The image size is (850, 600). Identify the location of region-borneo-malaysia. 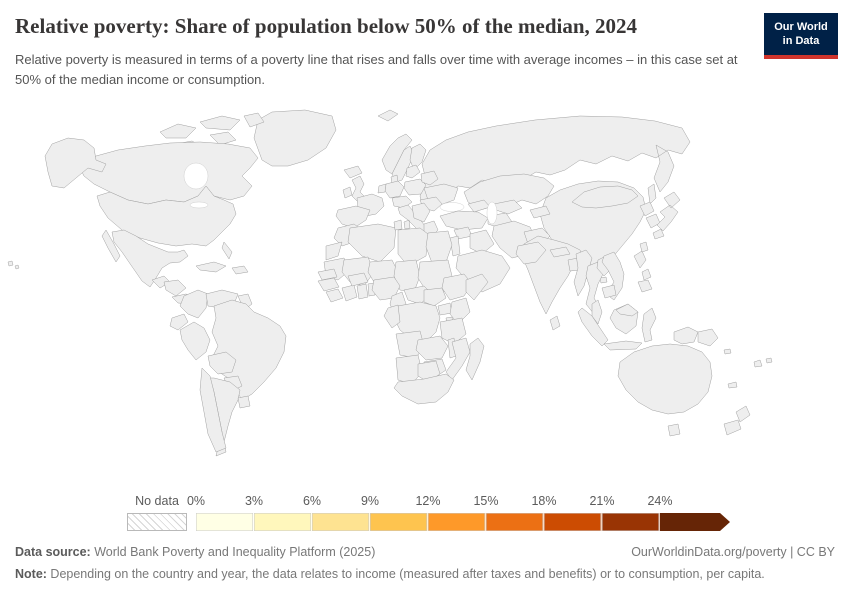
(627, 310).